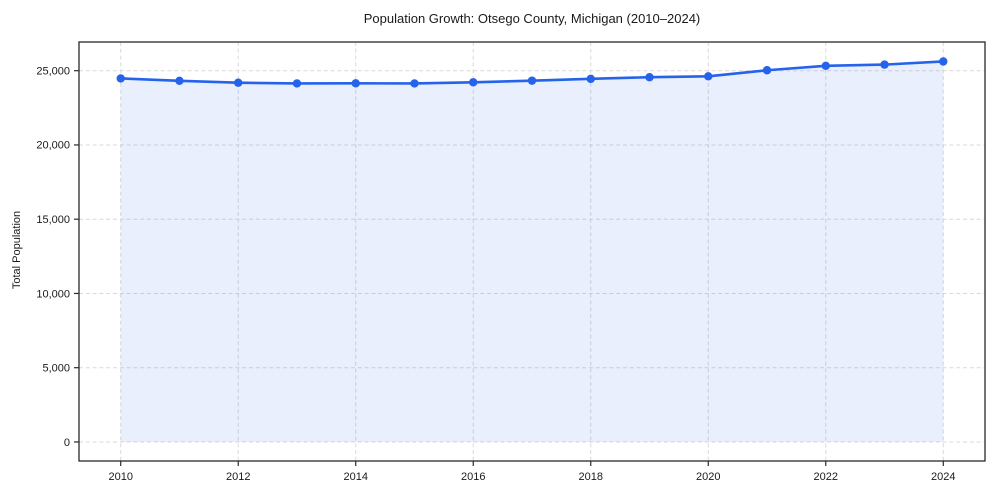 The image size is (1000, 500). I want to click on y-tick-label: 15,000, so click(53, 220).